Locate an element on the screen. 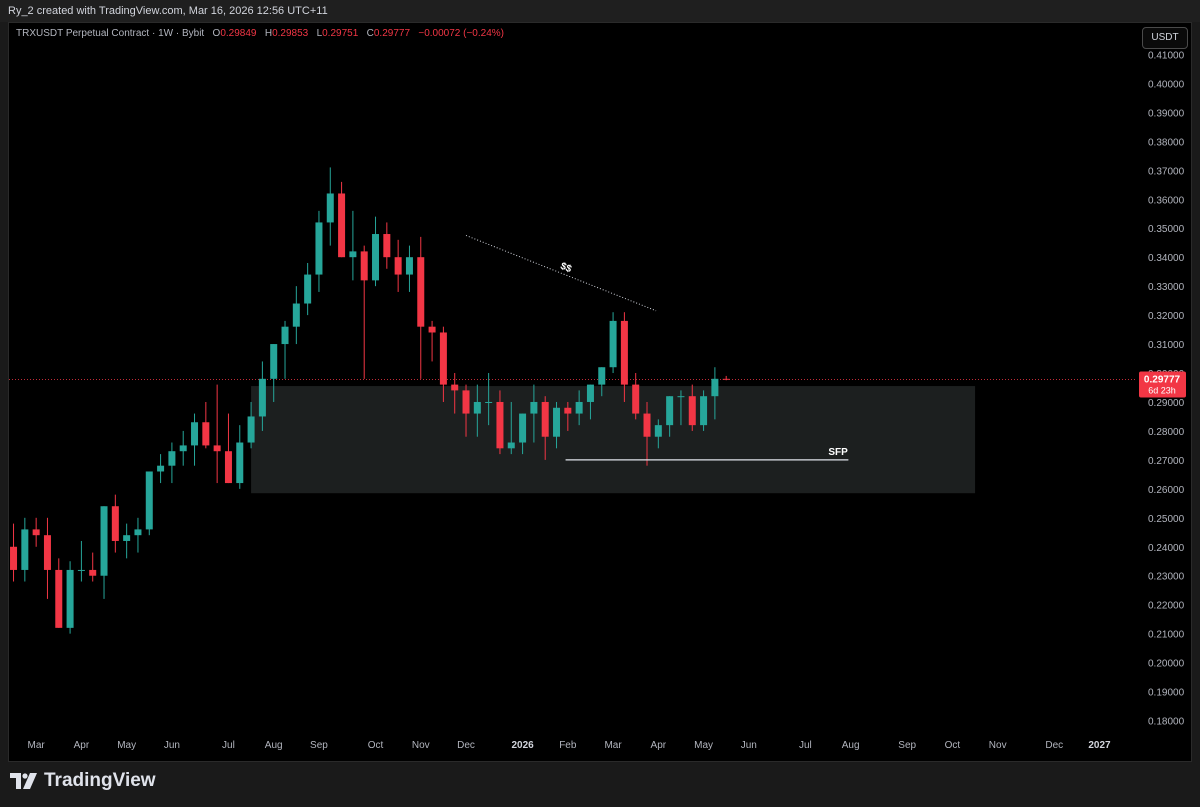 Image resolution: width=1200 pixels, height=807 pixels. y-tick-label: 0.19000 is located at coordinates (1166, 693).